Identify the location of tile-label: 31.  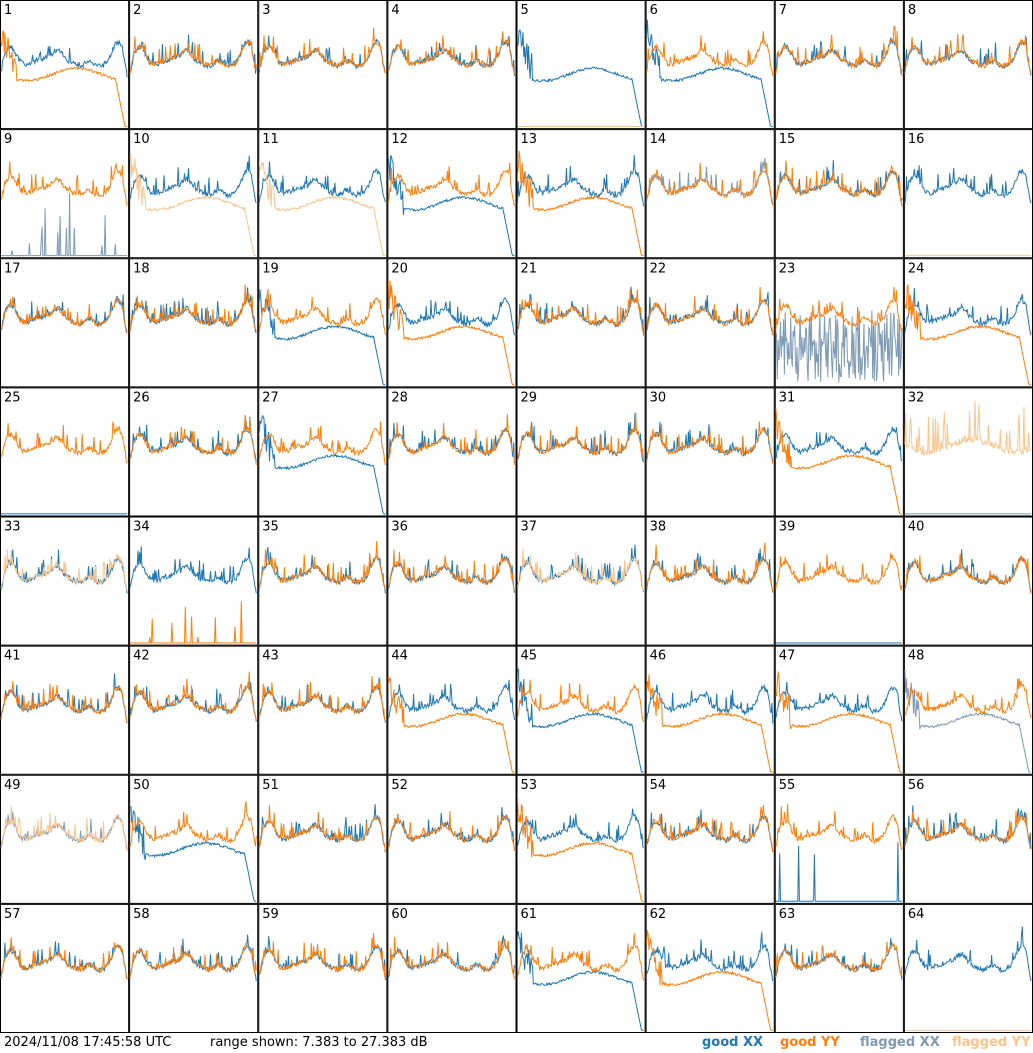
(787, 397).